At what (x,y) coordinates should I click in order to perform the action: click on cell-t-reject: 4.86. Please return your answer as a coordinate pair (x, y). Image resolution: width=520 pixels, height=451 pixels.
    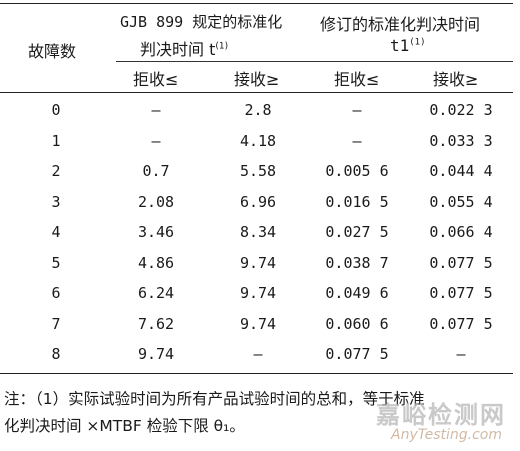
    Looking at the image, I should click on (156, 262).